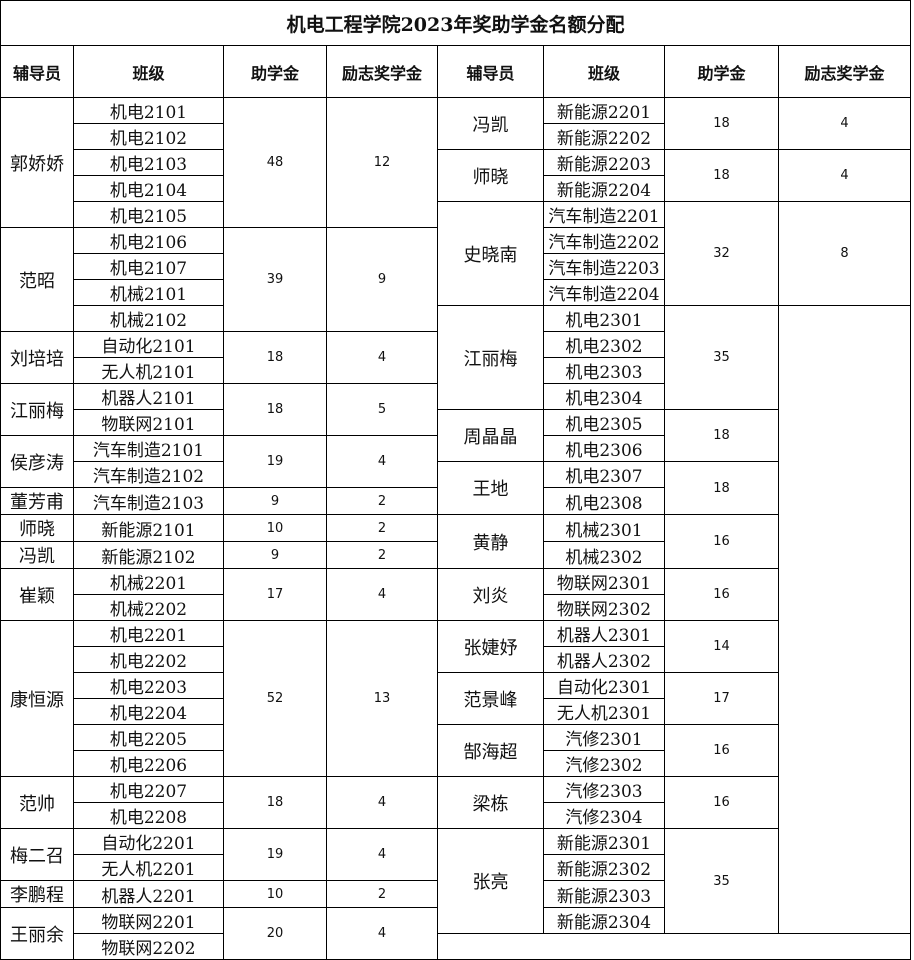 The height and width of the screenshot is (960, 914). What do you see at coordinates (37, 357) in the screenshot?
I see `left-counselor-cell: 刘培培` at bounding box center [37, 357].